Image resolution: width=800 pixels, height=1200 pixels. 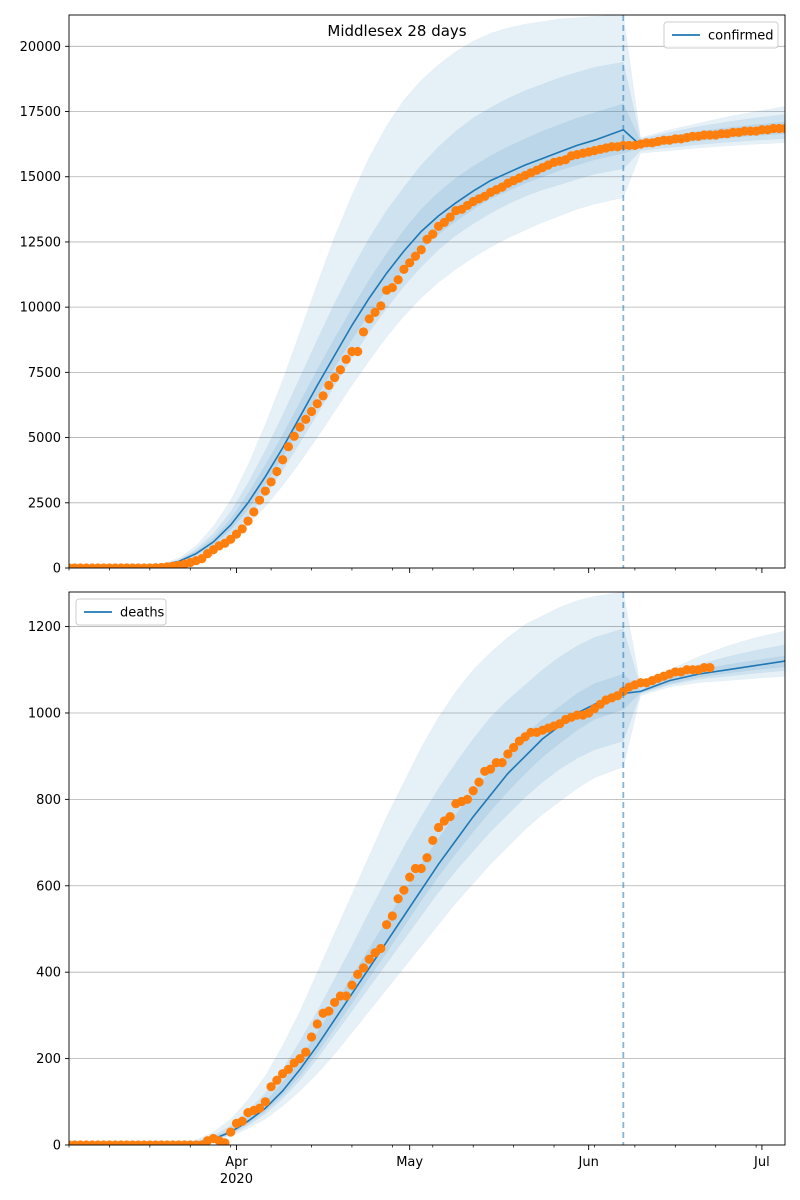 What do you see at coordinates (48, 886) in the screenshot?
I see `y-tick-label: 600` at bounding box center [48, 886].